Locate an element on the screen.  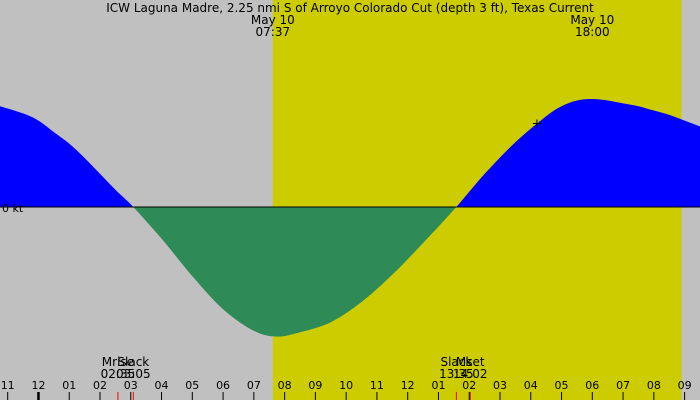
event-time-label: 14:02 is located at coordinates (470, 374).